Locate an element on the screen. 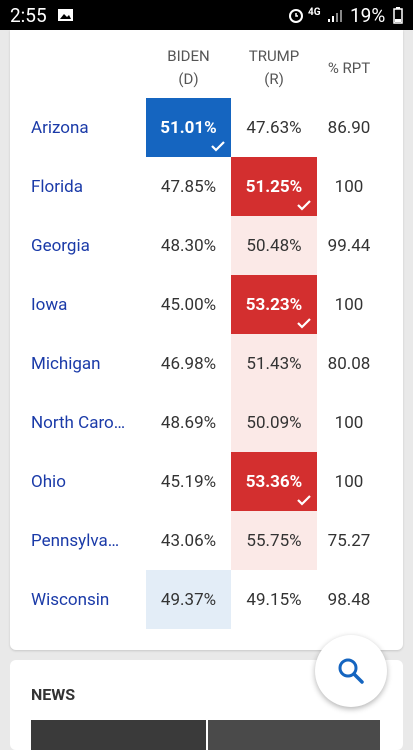 This screenshot has width=413, height=750. cell-text: 51.25% is located at coordinates (274, 186).